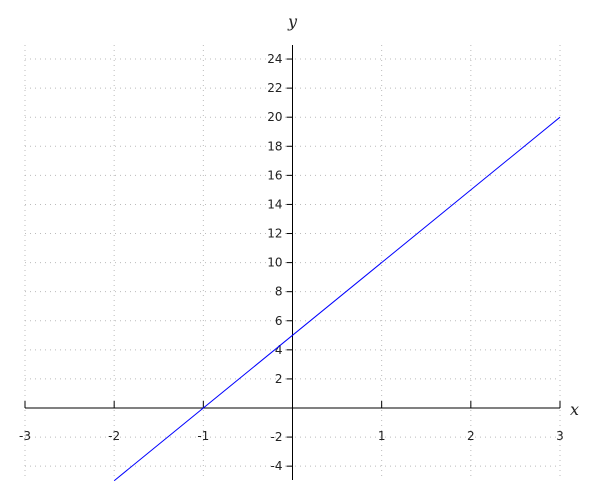  Describe the element at coordinates (114, 436) in the screenshot. I see `x-tick-label: -2` at that location.